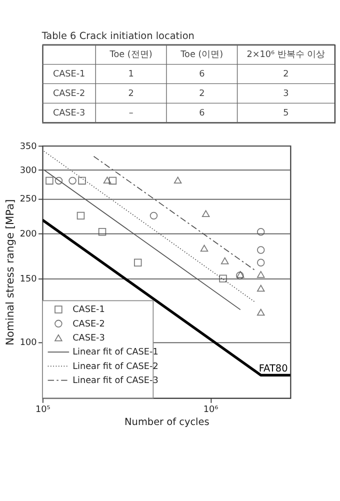 The image size is (340, 501). I want to click on y-tick-label: 250, so click(29, 199).